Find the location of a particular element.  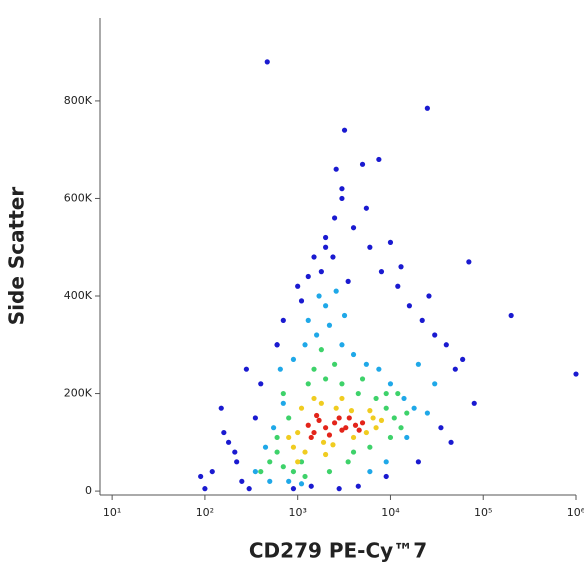

y-tick-label: 800K is located at coordinates (78, 100).